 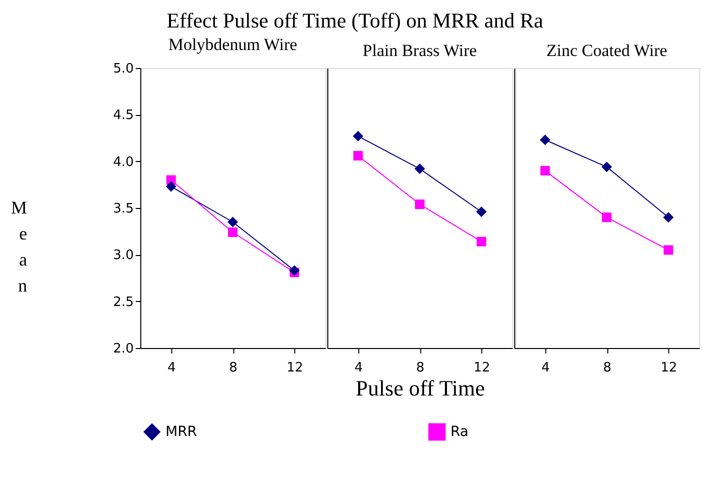 What do you see at coordinates (123, 302) in the screenshot?
I see `y-tick-label: 2.5` at bounding box center [123, 302].